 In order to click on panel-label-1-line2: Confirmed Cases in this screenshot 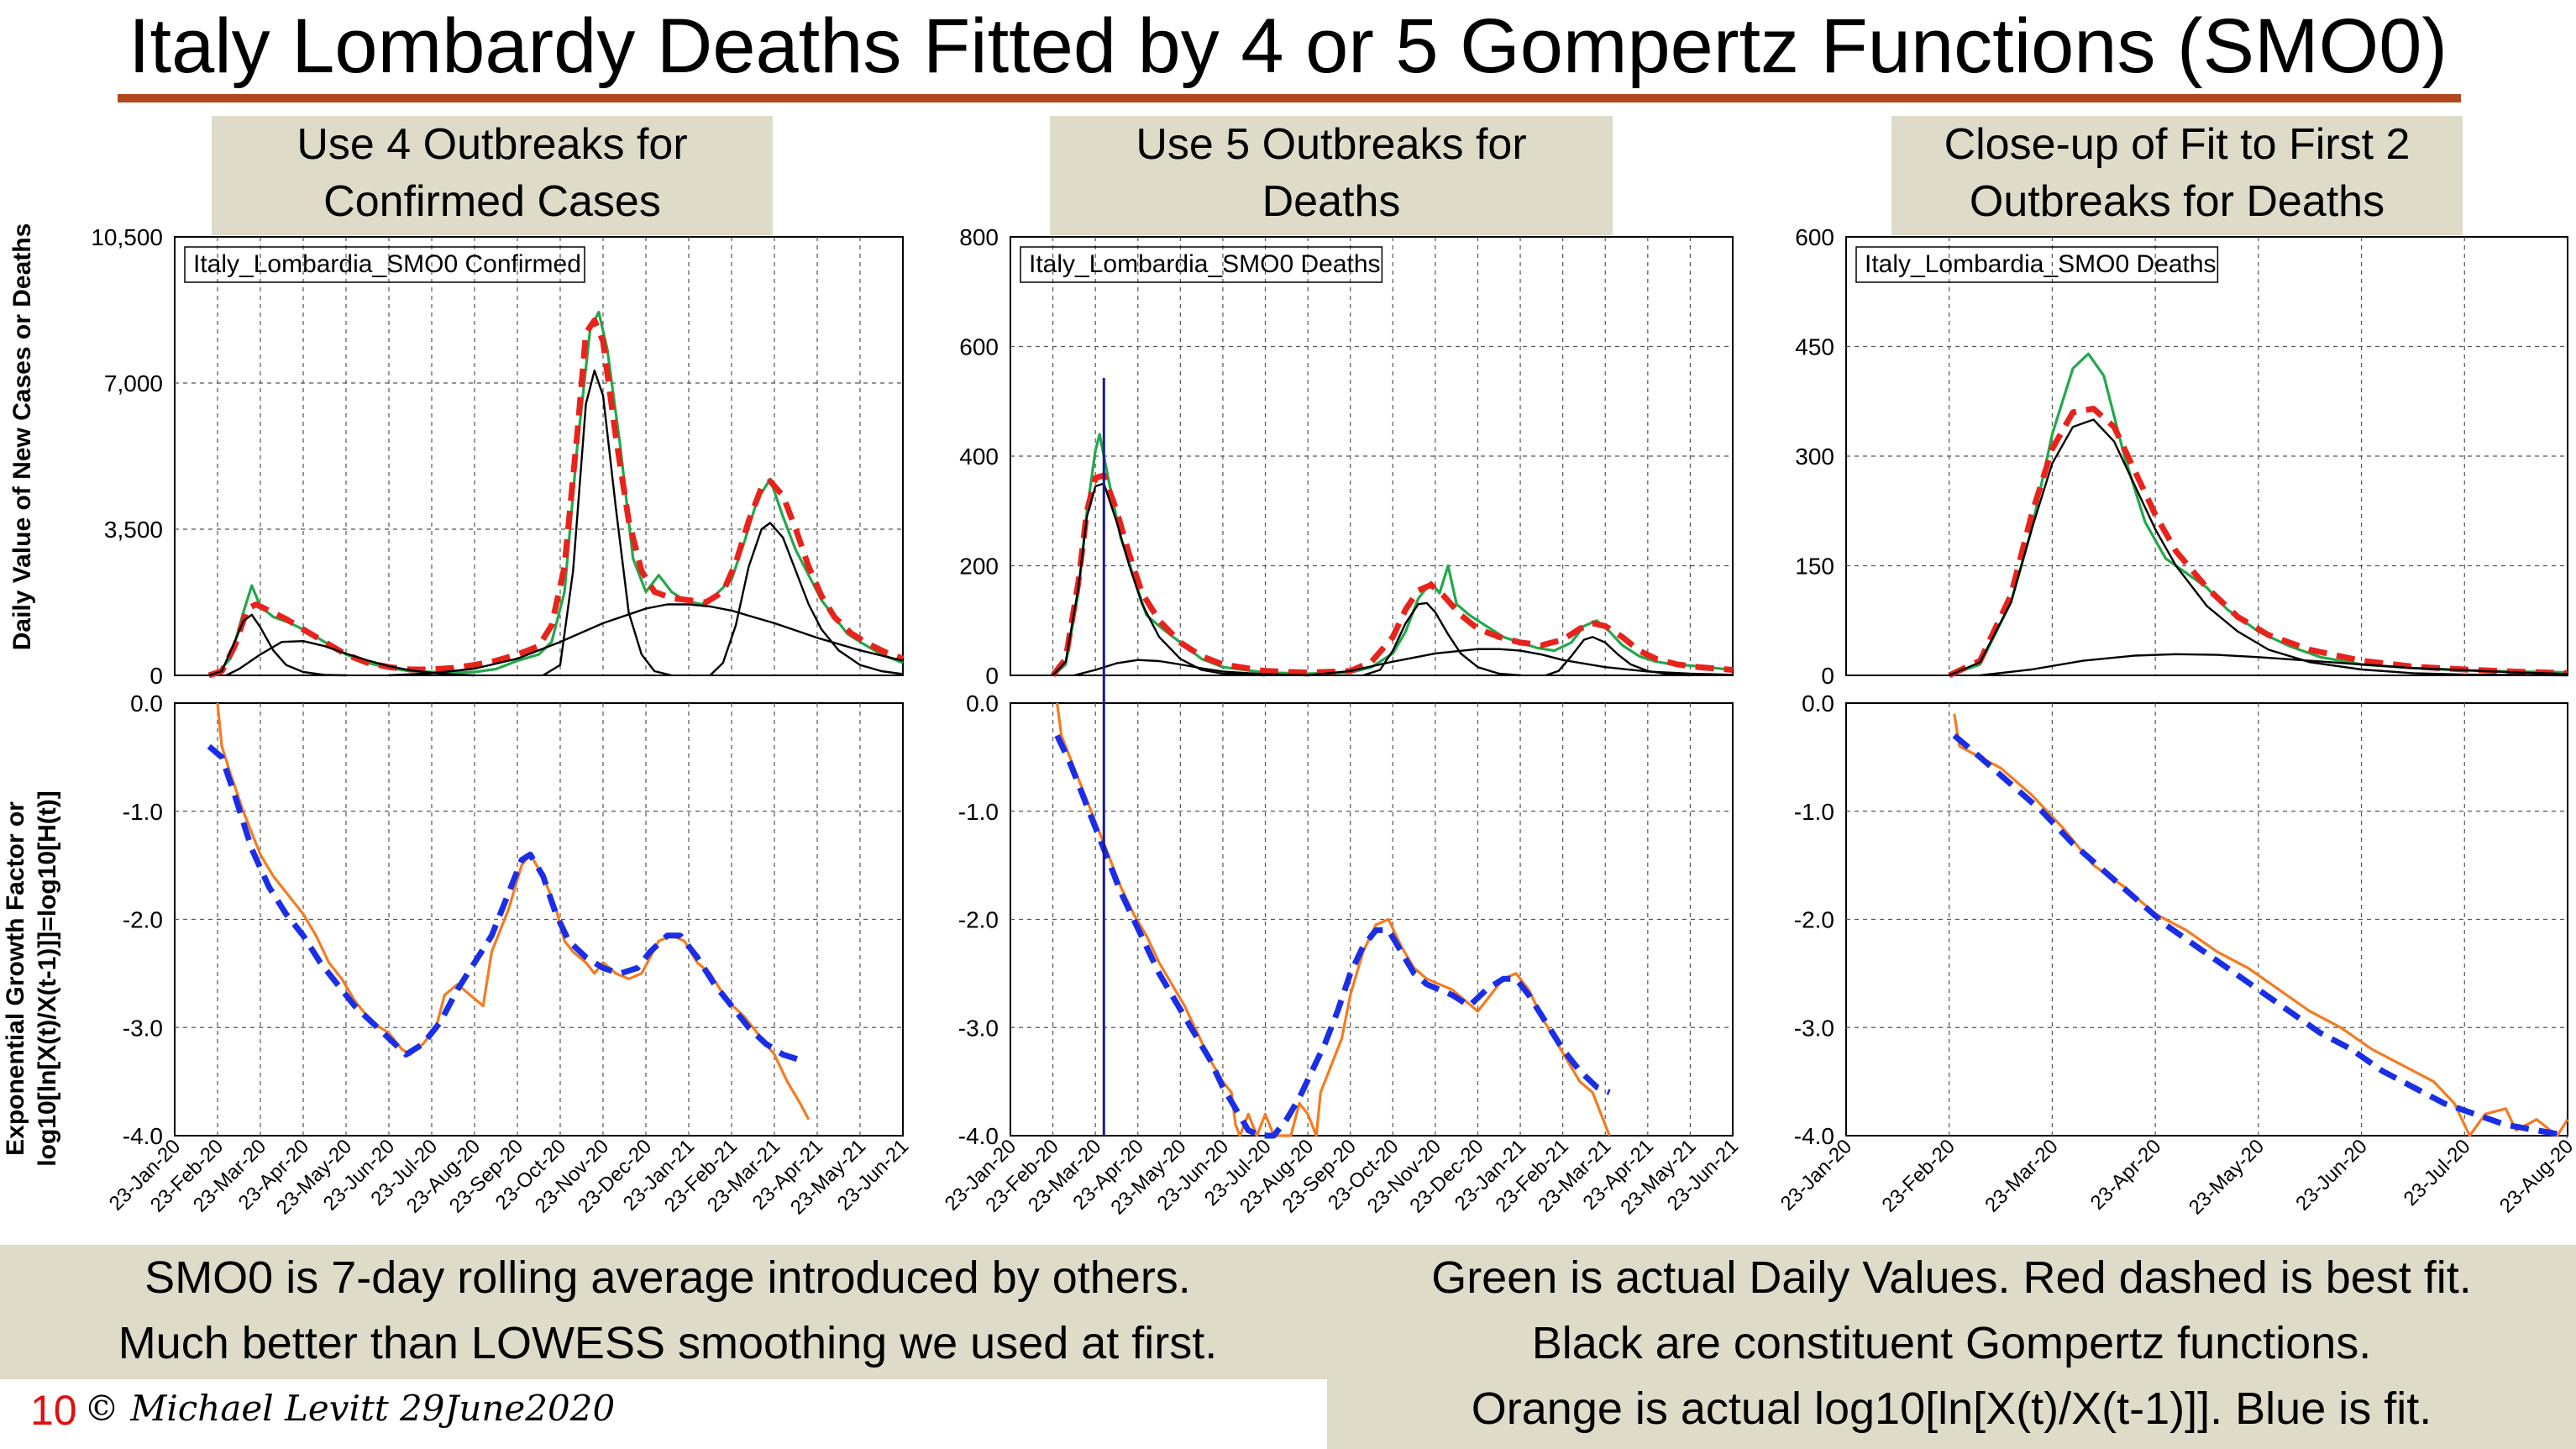, I will do `click(492, 201)`.